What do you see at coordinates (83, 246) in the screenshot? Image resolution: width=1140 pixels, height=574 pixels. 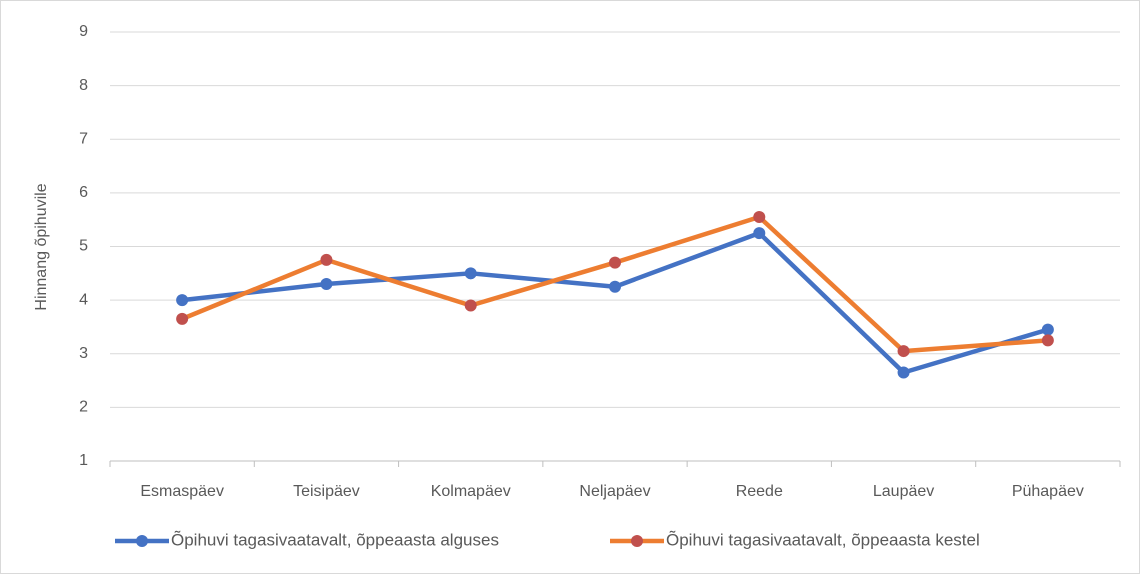 I see `y-tick-label: 5` at bounding box center [83, 246].